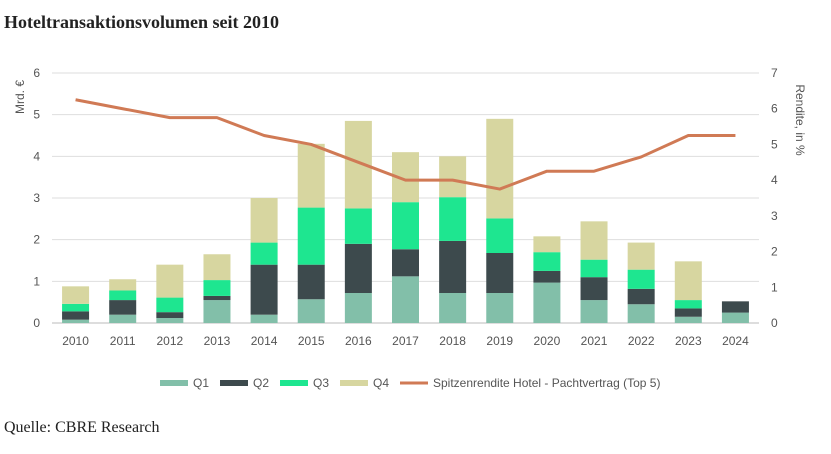 The width and height of the screenshot is (831, 454). What do you see at coordinates (358, 341) in the screenshot?
I see `x-tick-label: 2016` at bounding box center [358, 341].